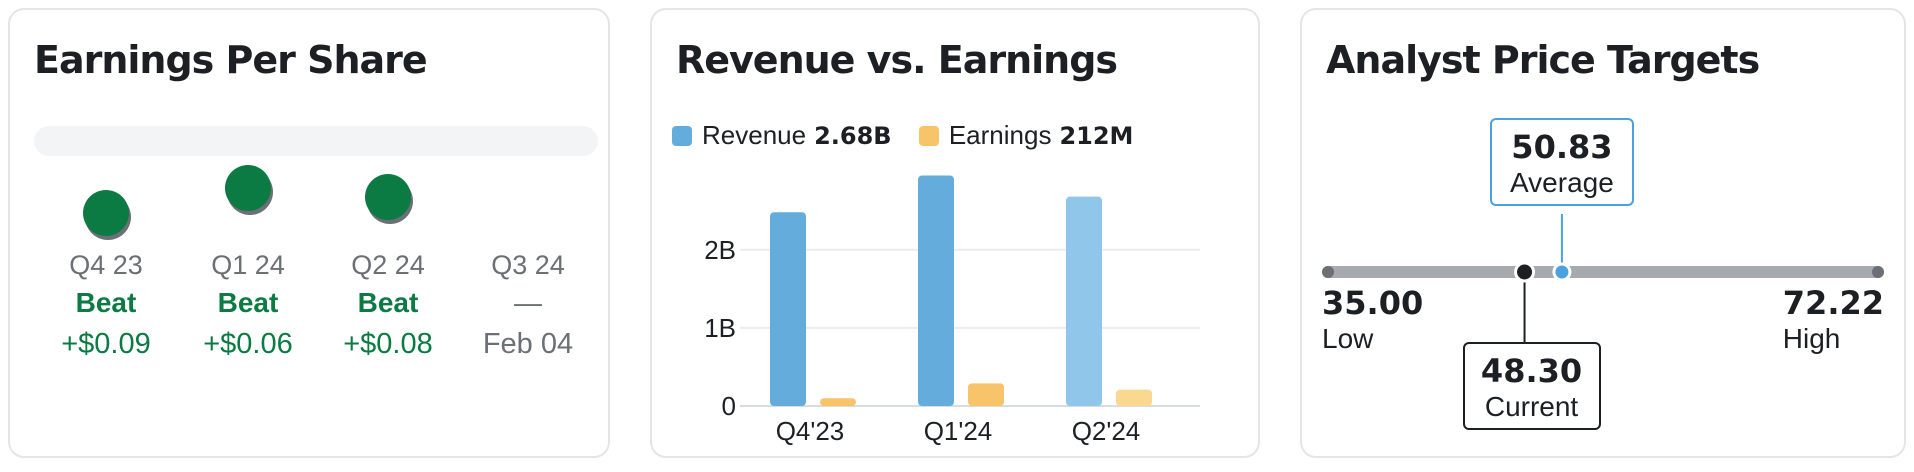  I want to click on eps-quarter-label: Q2 24, so click(388, 265).